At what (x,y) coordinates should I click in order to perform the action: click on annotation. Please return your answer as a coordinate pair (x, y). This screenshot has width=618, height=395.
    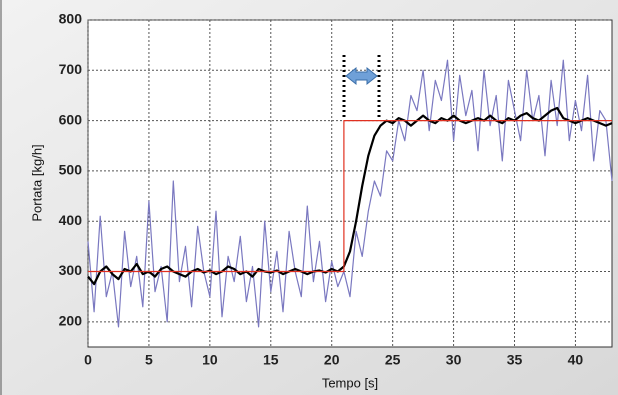
    Looking at the image, I should click on (361, 87).